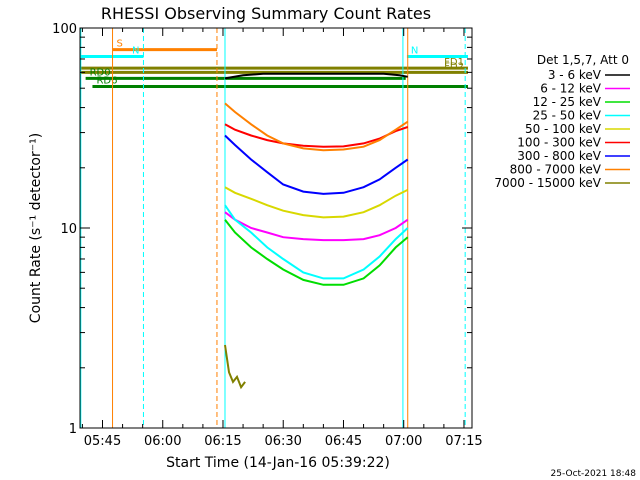  I want to click on y-tick-label-2: 100, so click(64, 29).